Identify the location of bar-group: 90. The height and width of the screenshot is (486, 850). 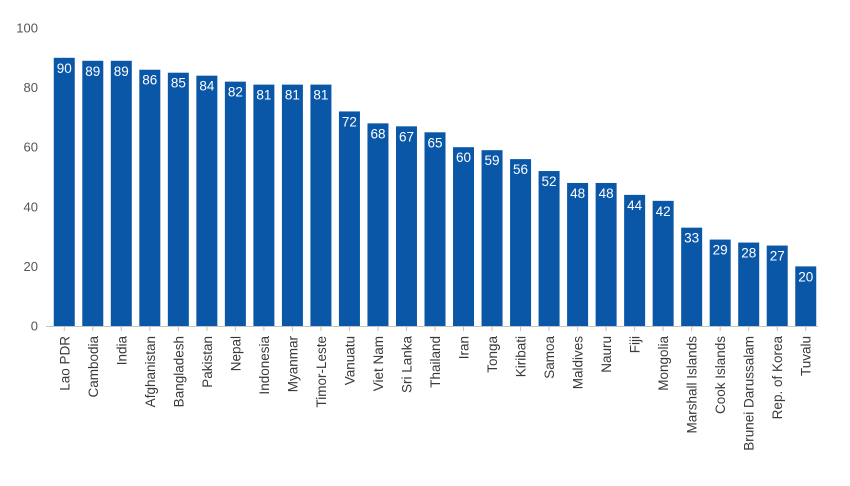
(64, 192).